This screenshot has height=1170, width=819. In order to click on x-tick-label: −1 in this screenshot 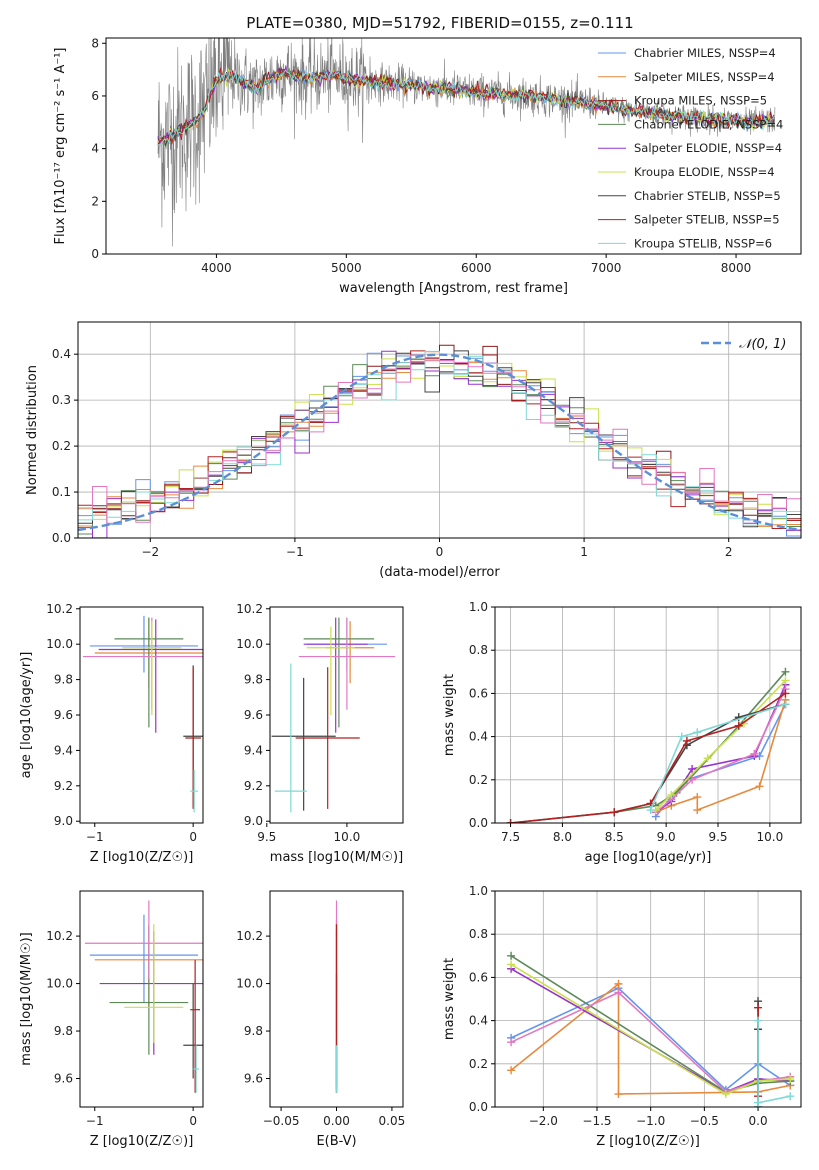, I will do `click(95, 1121)`.